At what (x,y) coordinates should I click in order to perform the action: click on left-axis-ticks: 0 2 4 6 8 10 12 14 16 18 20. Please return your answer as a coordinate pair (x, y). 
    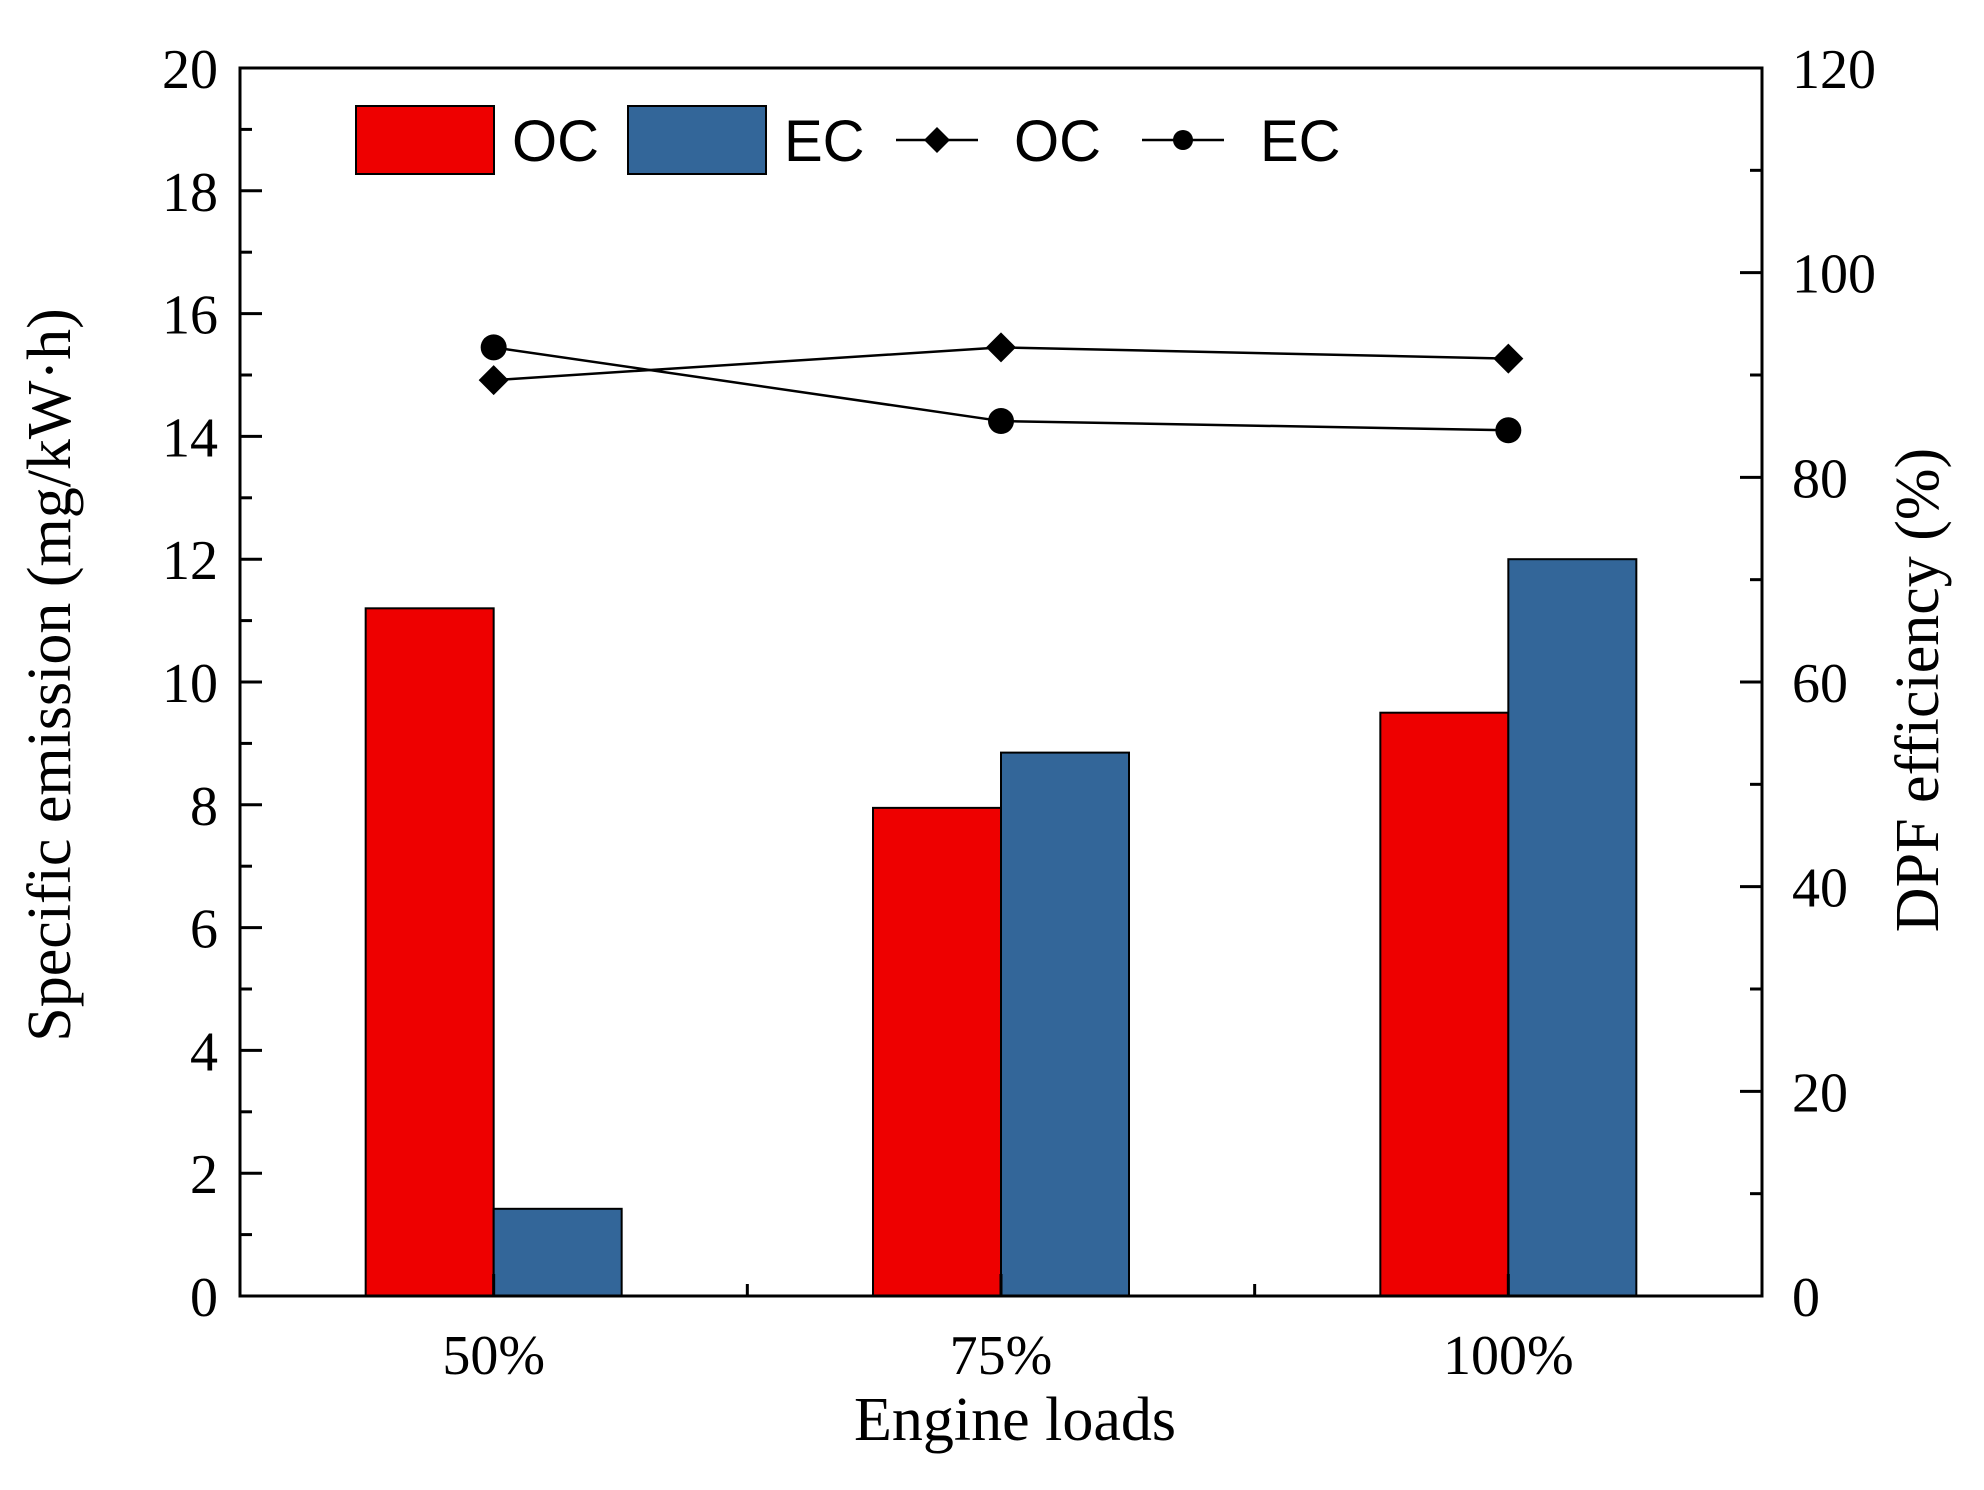
    Looking at the image, I should click on (212, 684).